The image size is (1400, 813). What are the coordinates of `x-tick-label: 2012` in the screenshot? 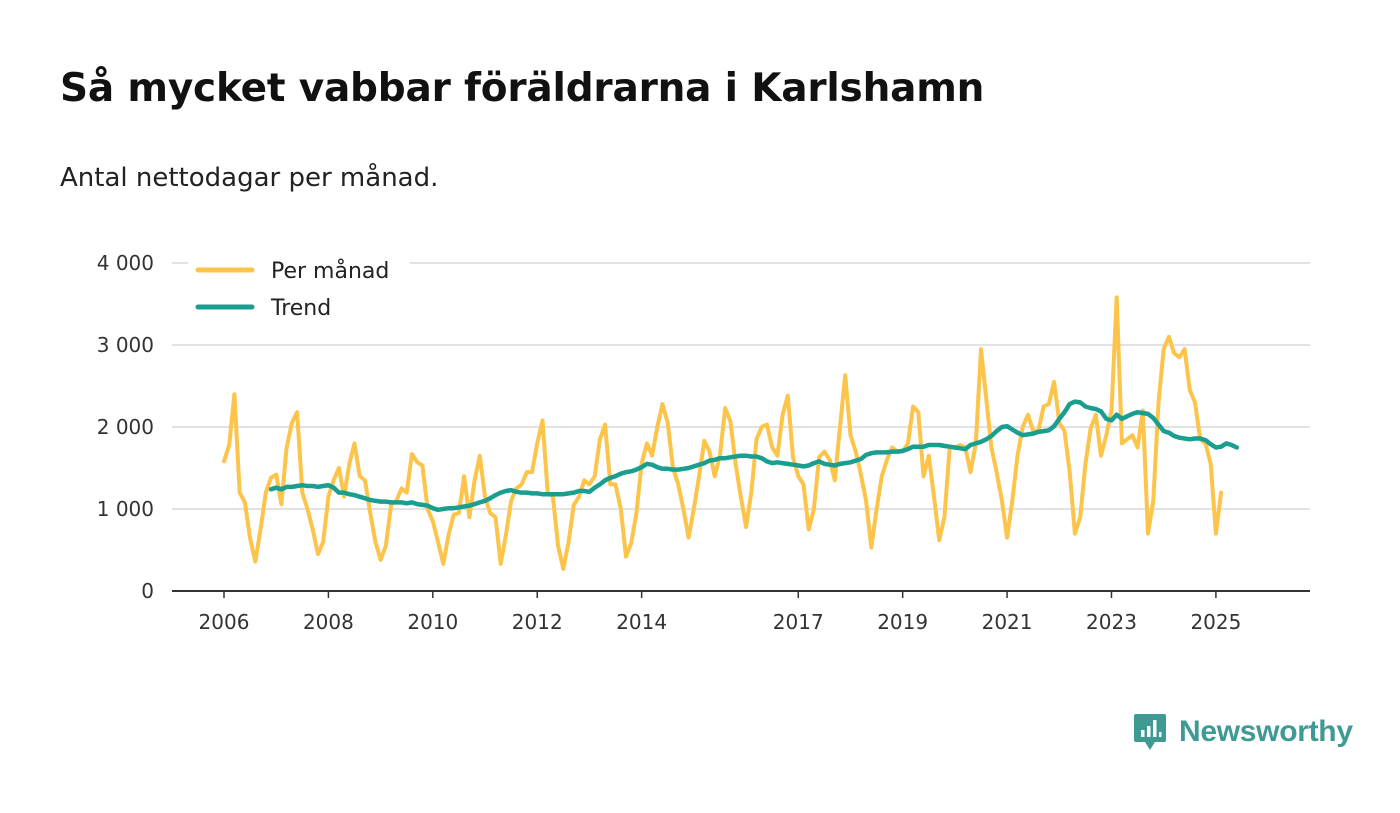 It's located at (537, 622).